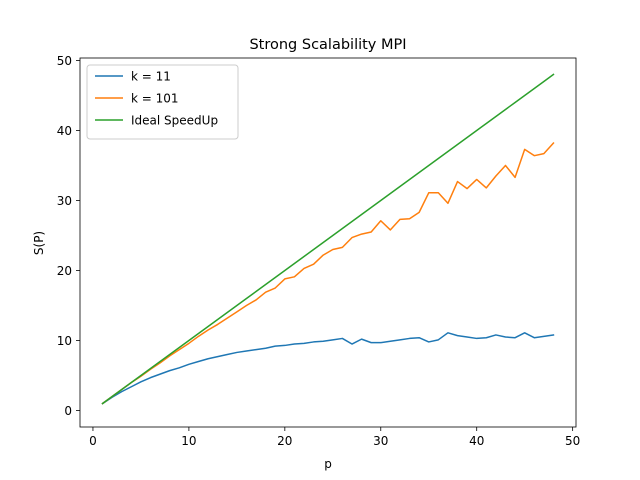  Describe the element at coordinates (174, 121) in the screenshot. I see `legend-label-2: Ideal SpeedUp` at that location.